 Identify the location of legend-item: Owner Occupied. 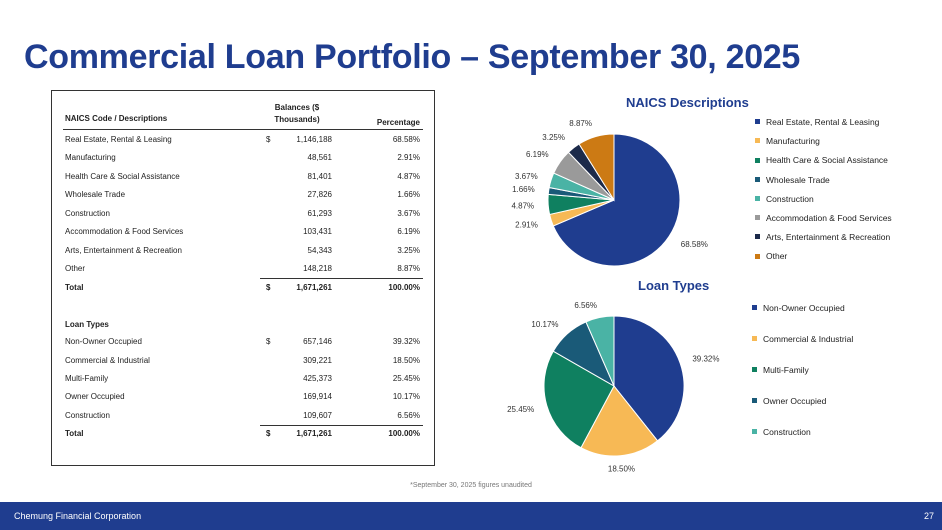
(789, 401).